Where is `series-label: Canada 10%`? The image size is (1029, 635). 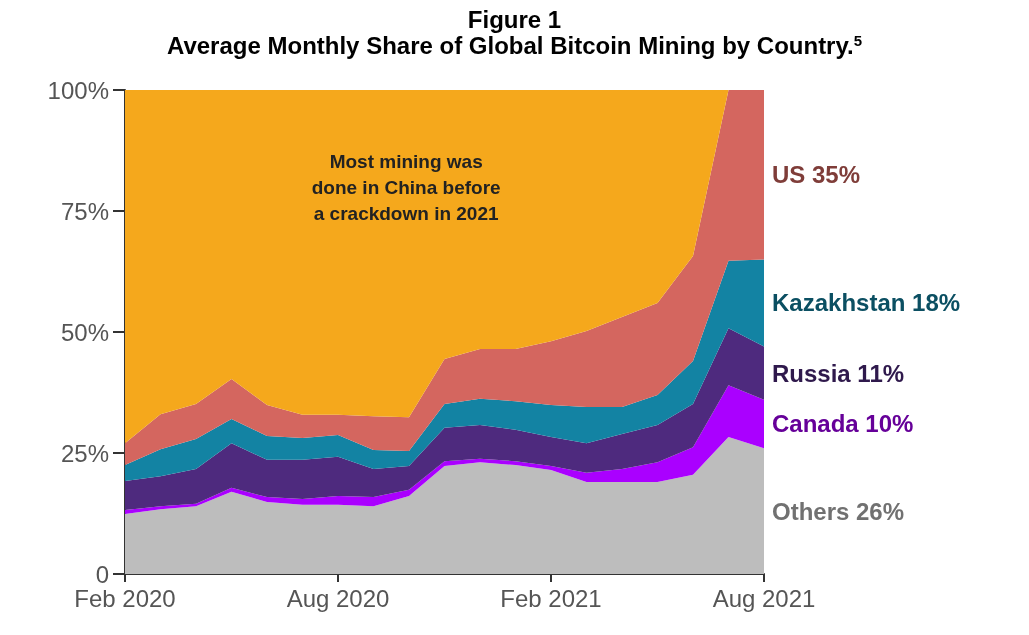 series-label: Canada 10% is located at coordinates (843, 424).